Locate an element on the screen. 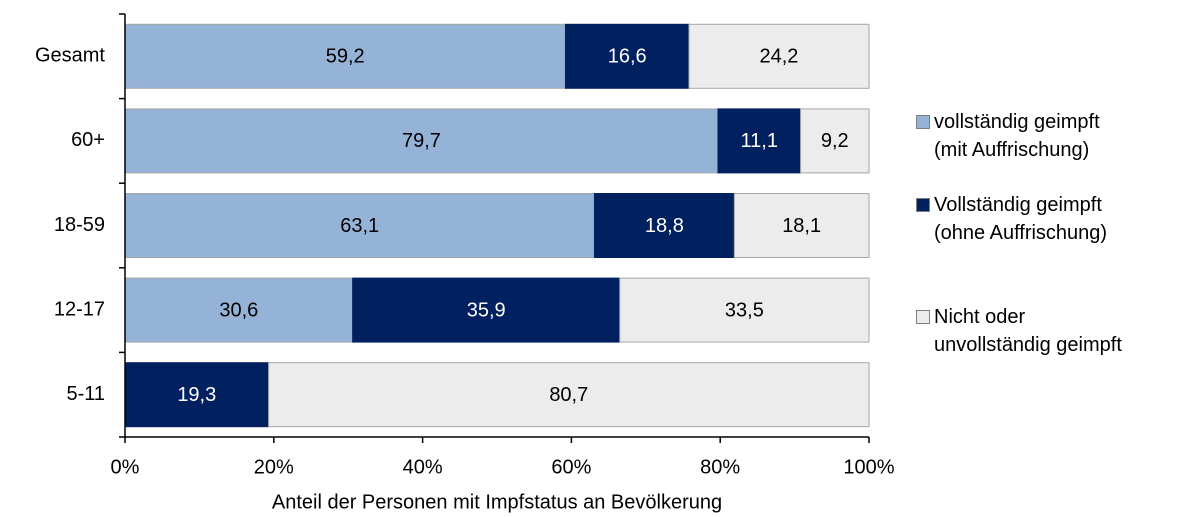 Image resolution: width=1194 pixels, height=517 pixels. value-label: 16,6 is located at coordinates (627, 57).